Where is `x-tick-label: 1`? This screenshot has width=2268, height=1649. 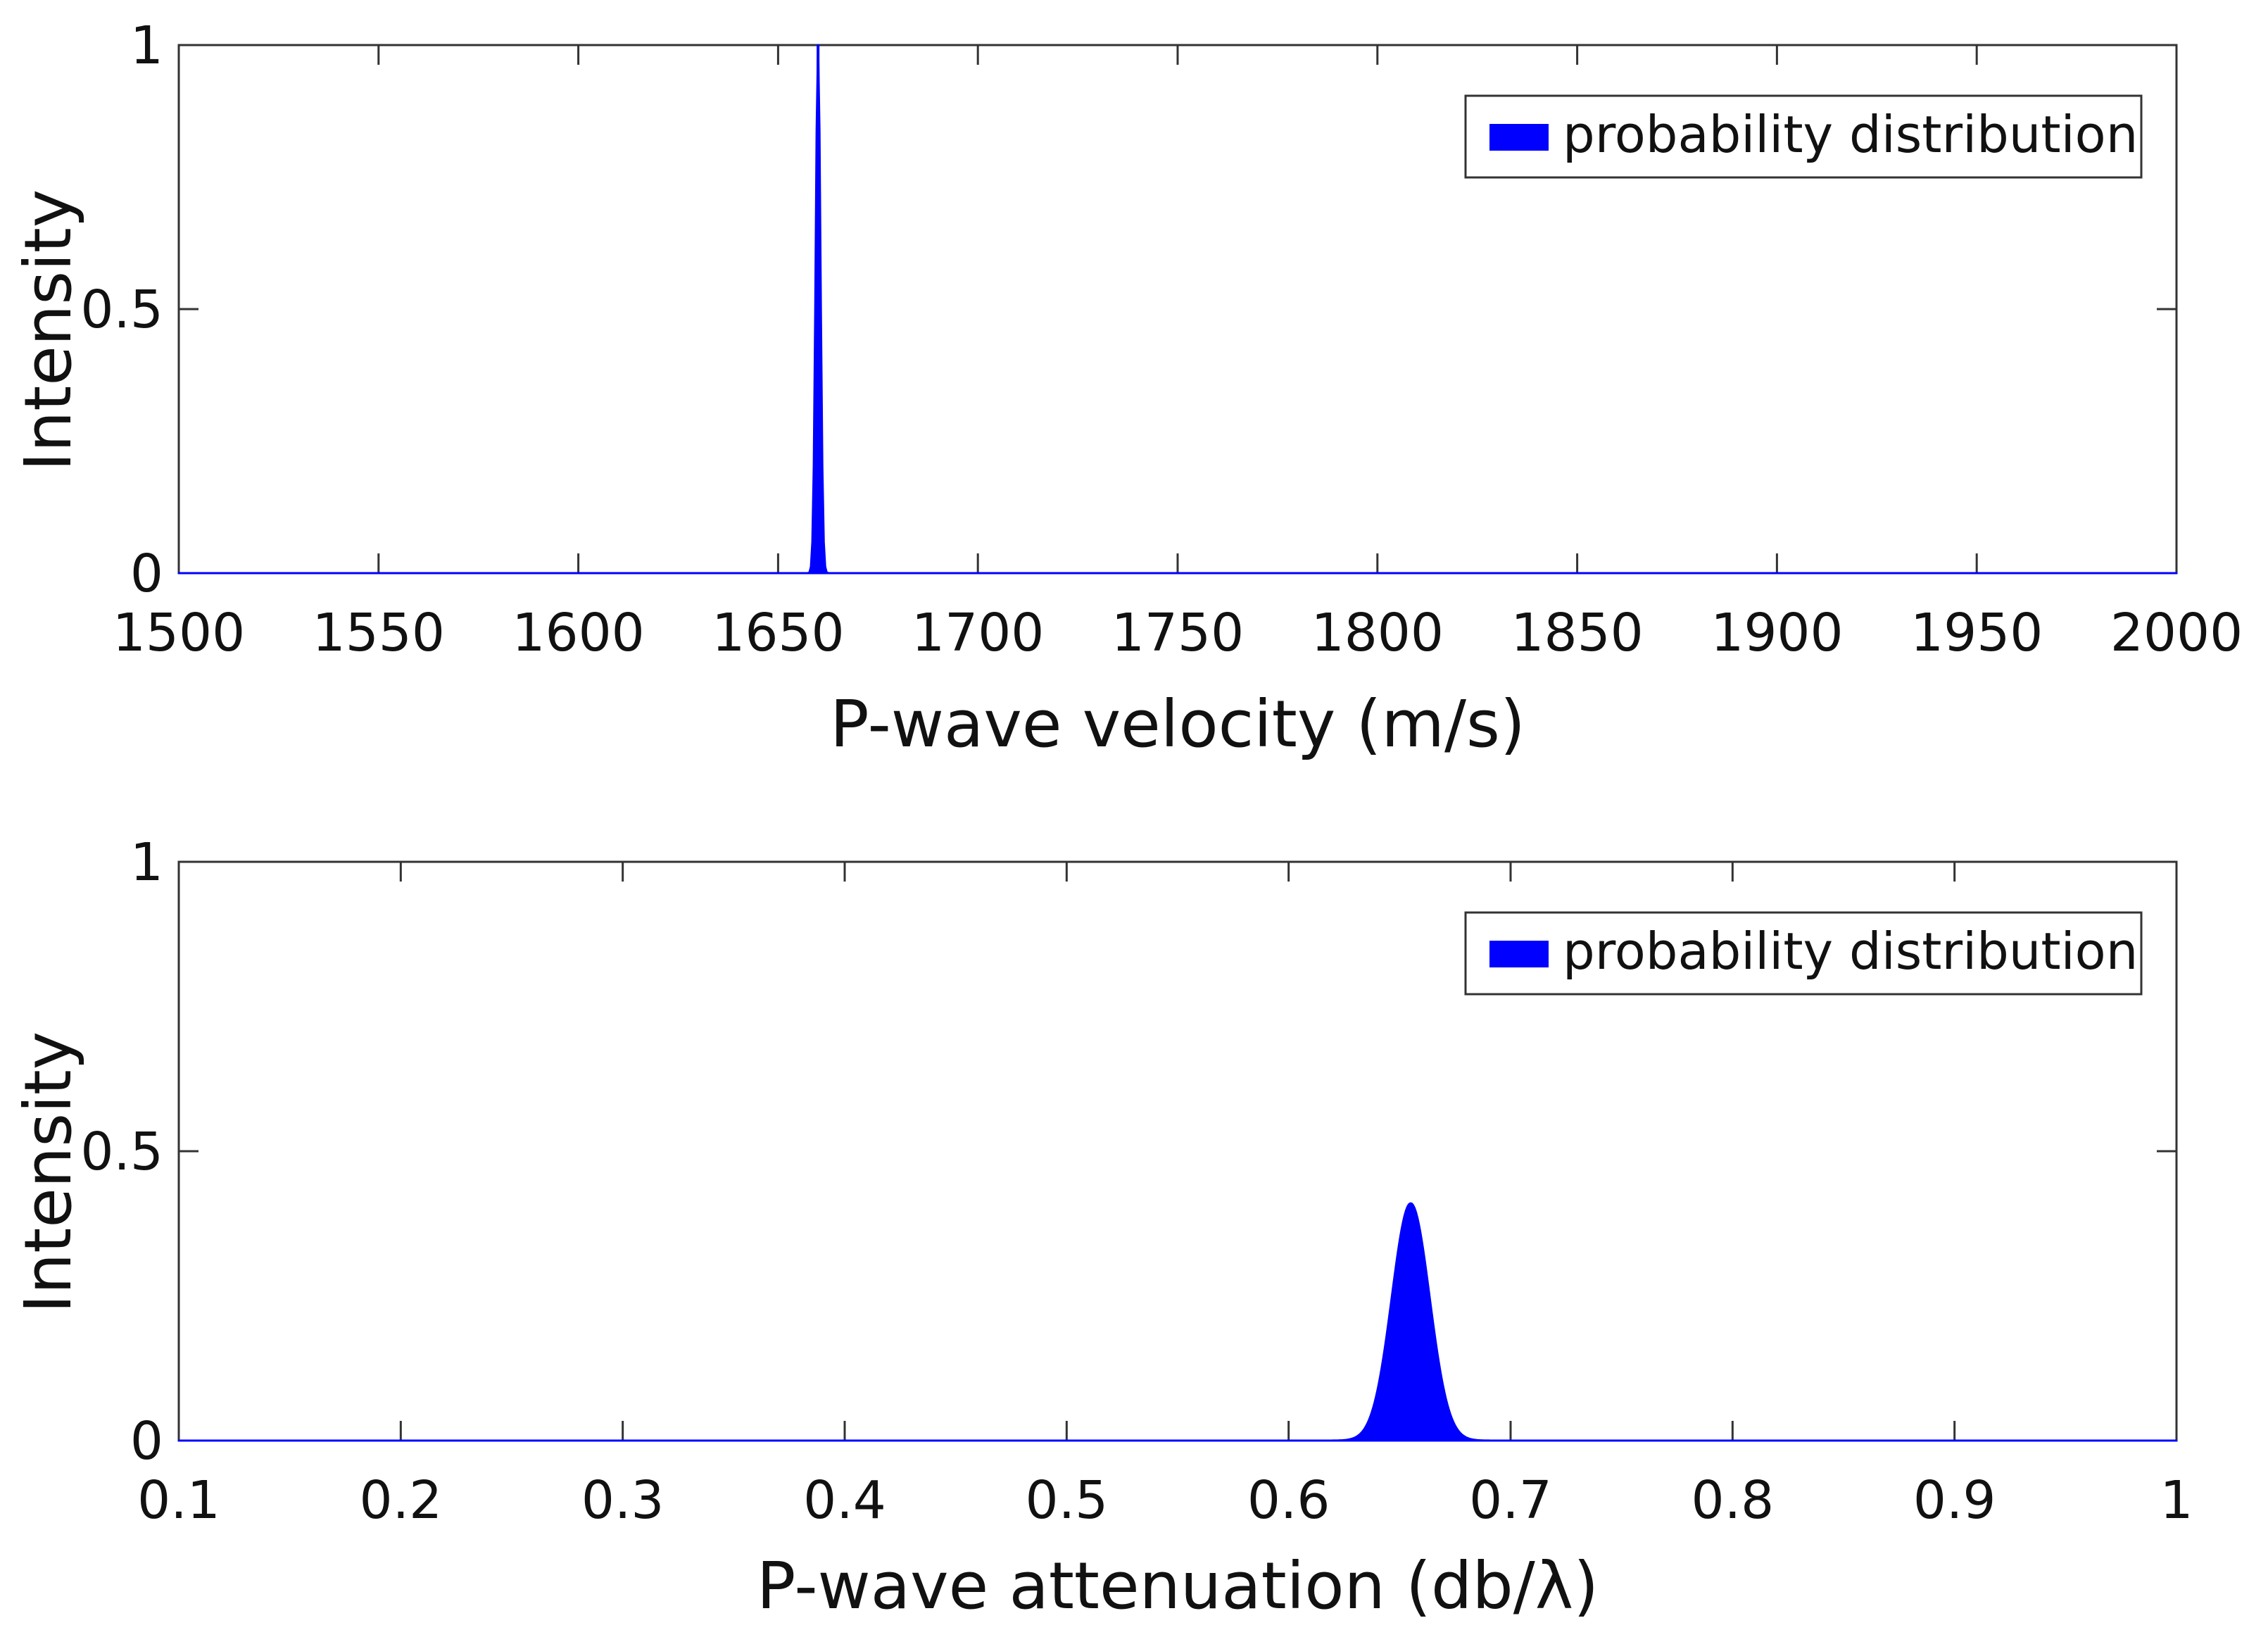
x-tick-label: 1 is located at coordinates (2177, 1500).